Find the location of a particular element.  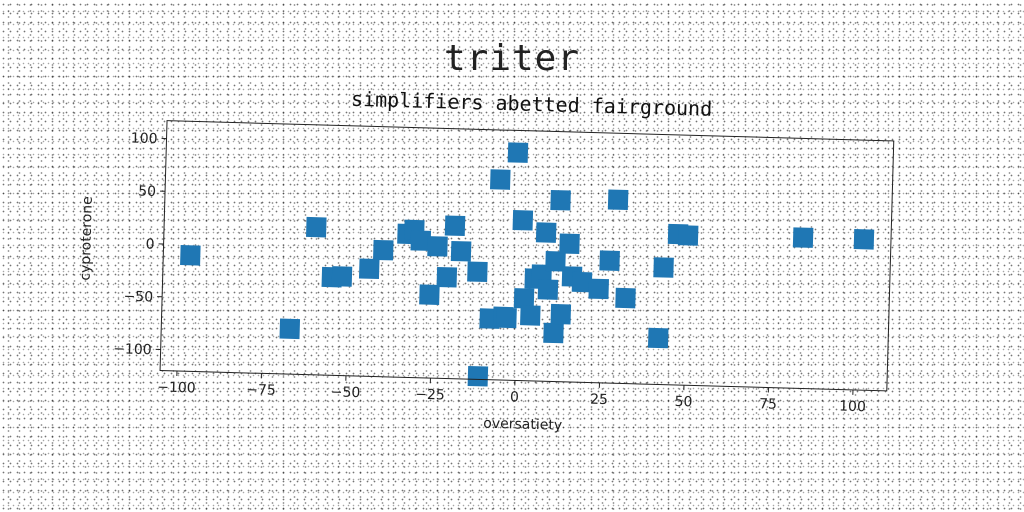

x-tick-label: −50 is located at coordinates (345, 392).